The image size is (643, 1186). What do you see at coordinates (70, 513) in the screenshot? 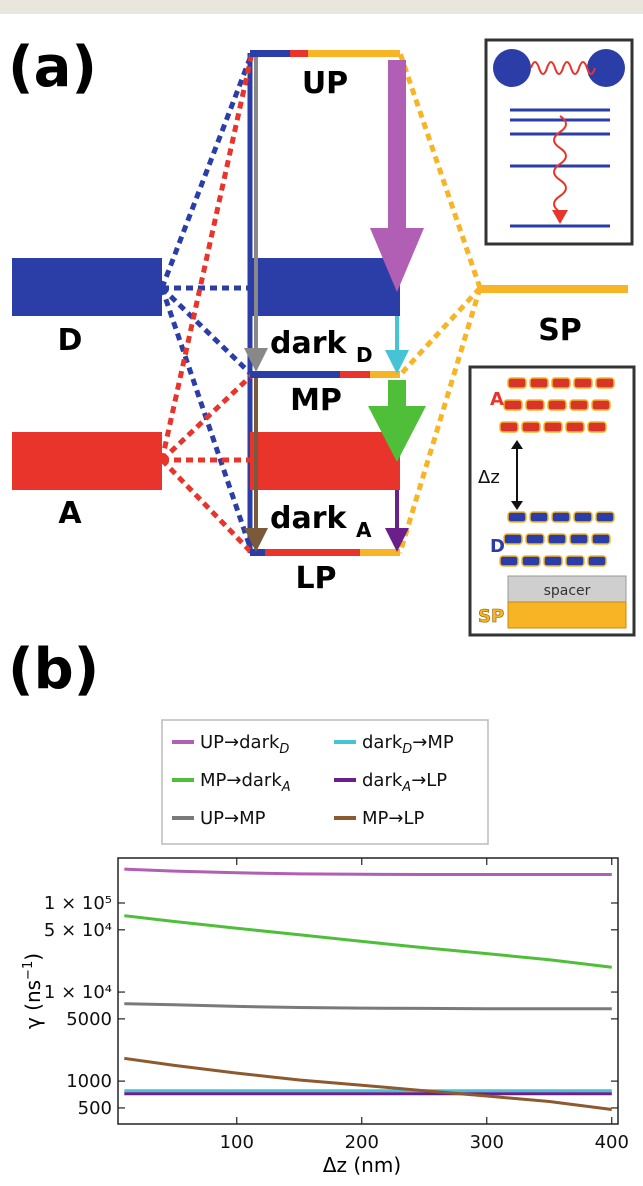
I see `acceptor-label: A` at bounding box center [70, 513].